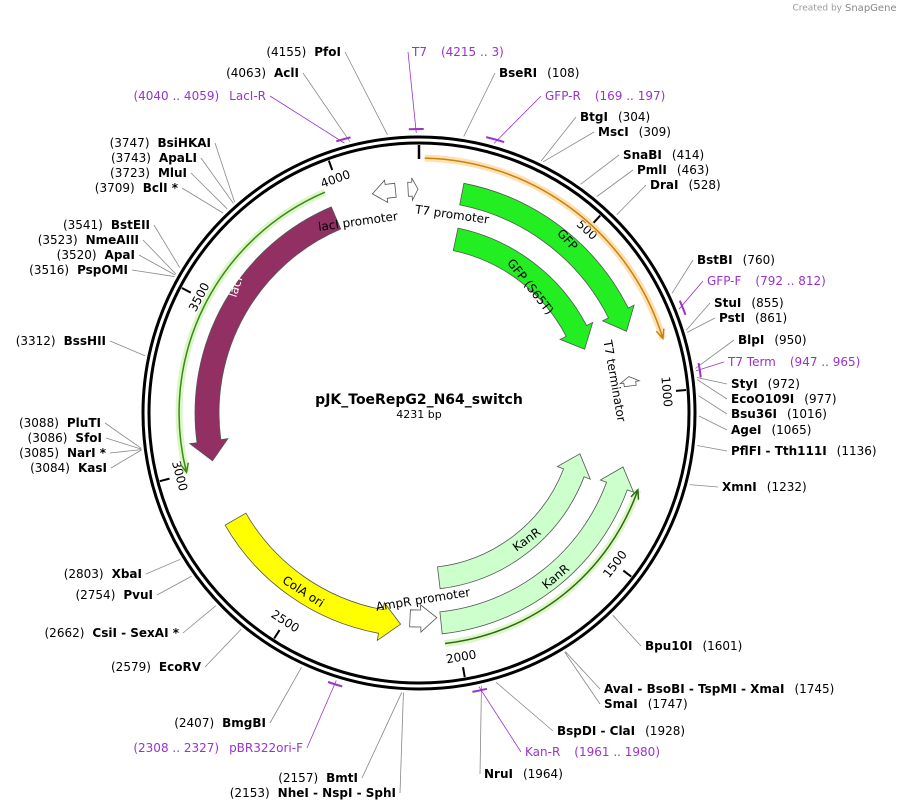 Image resolution: width=903 pixels, height=812 pixels. I want to click on enzyme-label-part: (1928), so click(665, 731).